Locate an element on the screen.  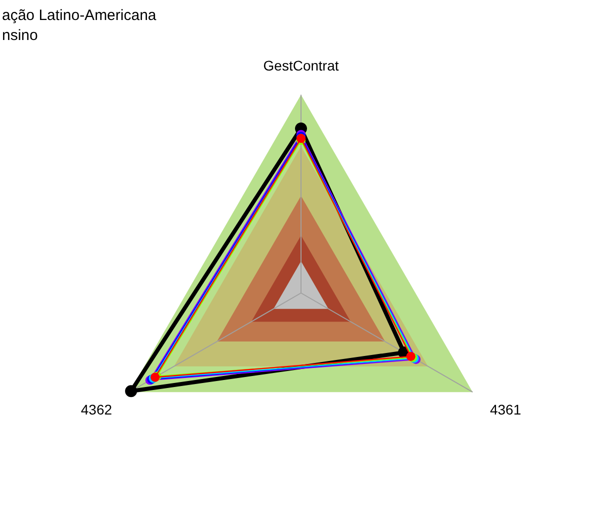
spoke-label: 4361 is located at coordinates (506, 409).